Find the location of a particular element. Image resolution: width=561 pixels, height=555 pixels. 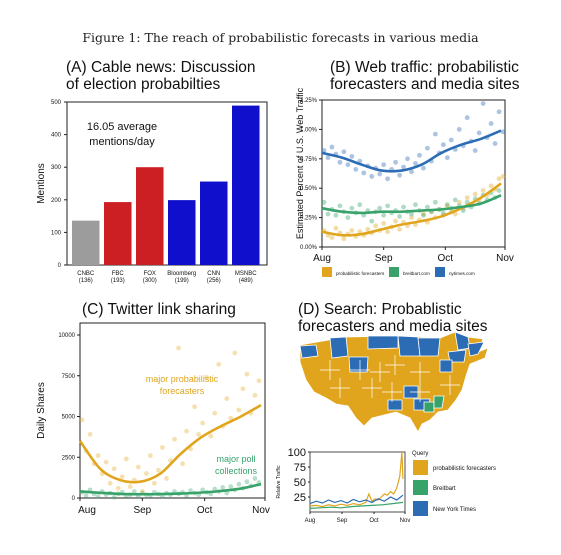

panel-c-xtick-label: Aug is located at coordinates (87, 510).